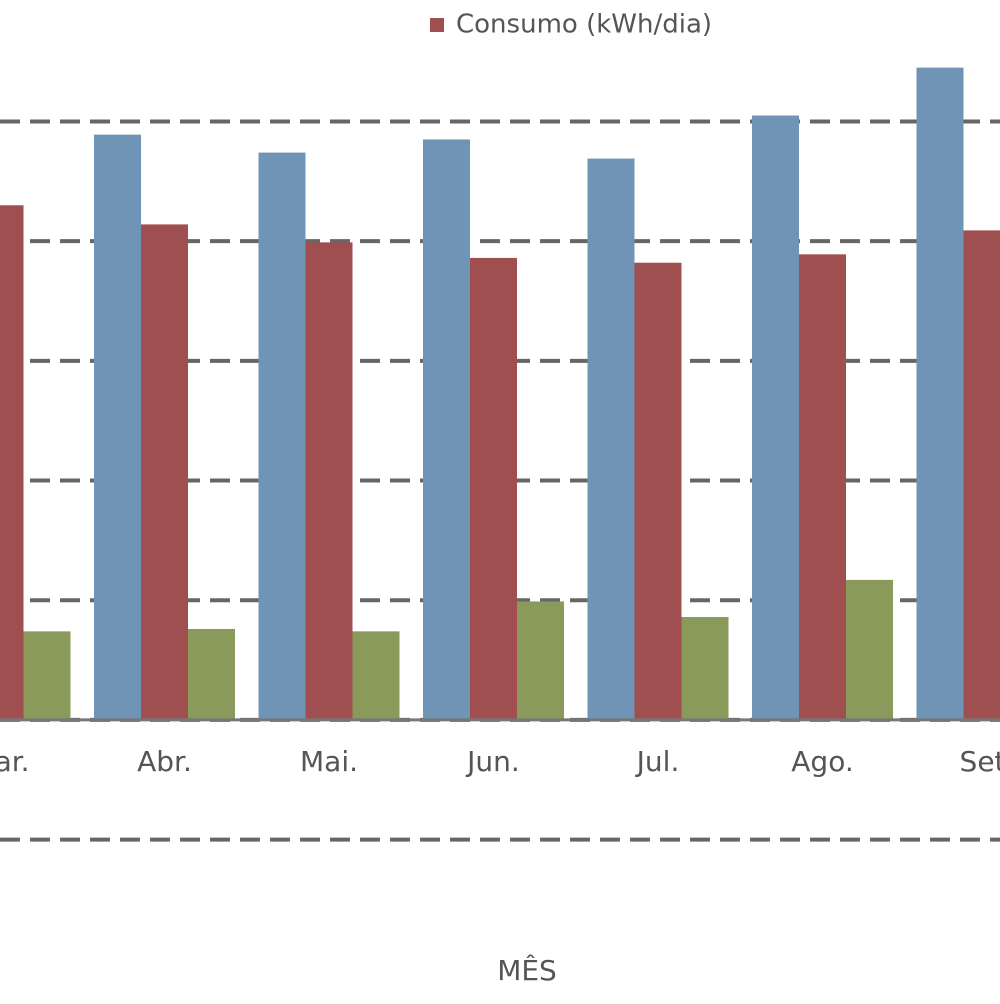  Describe the element at coordinates (15, 761) in the screenshot. I see `x-tick-label: Mar.` at that location.